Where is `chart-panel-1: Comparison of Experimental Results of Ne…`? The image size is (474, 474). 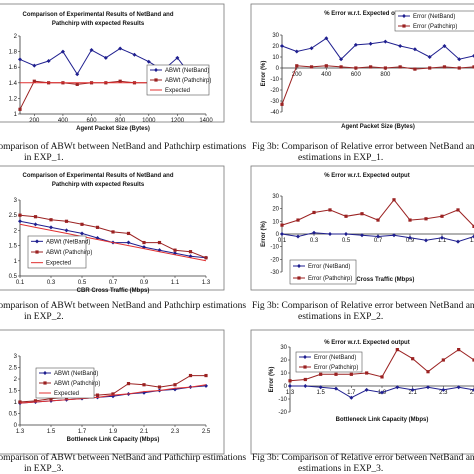 chart-panel-1: Comparison of Experimental Results of Ne… is located at coordinates (112, 67).